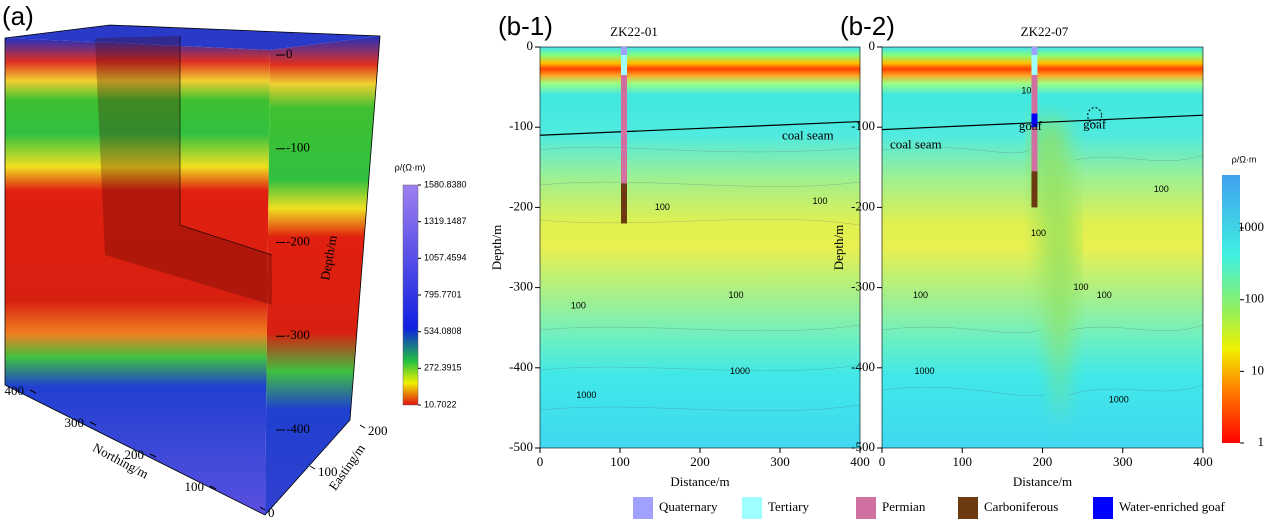 This screenshot has height=523, width=1268. Describe the element at coordinates (15, 390) in the screenshot. I see `northing-tick-label: 400` at that location.